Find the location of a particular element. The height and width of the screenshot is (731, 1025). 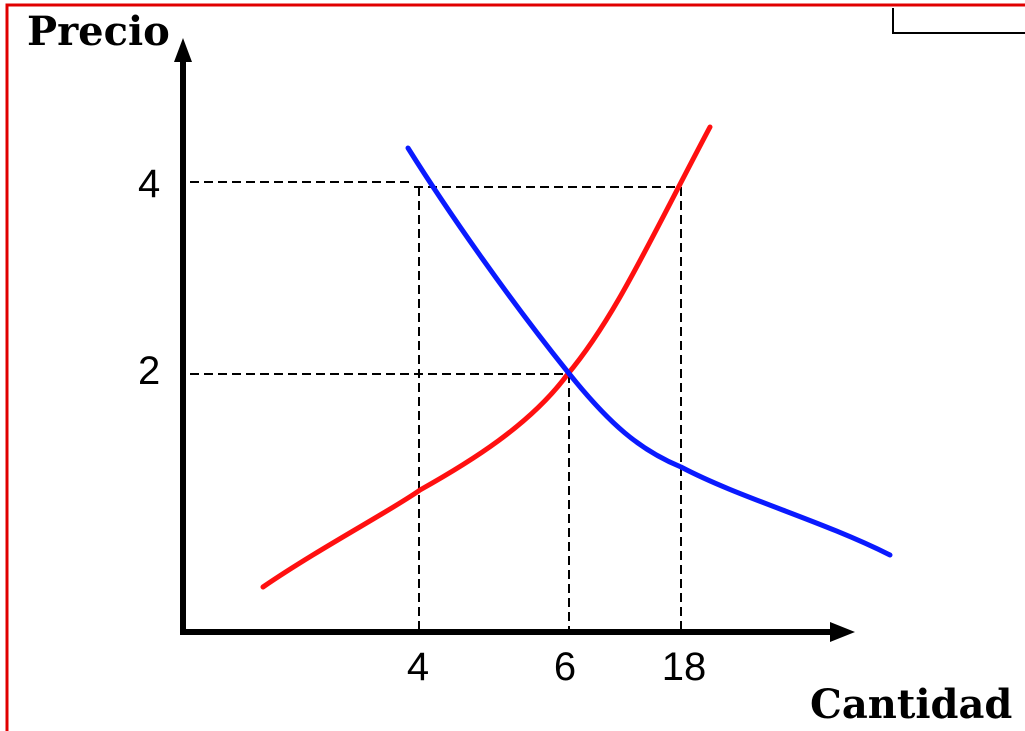

y-axis-arrowhead is located at coordinates (183, 50).